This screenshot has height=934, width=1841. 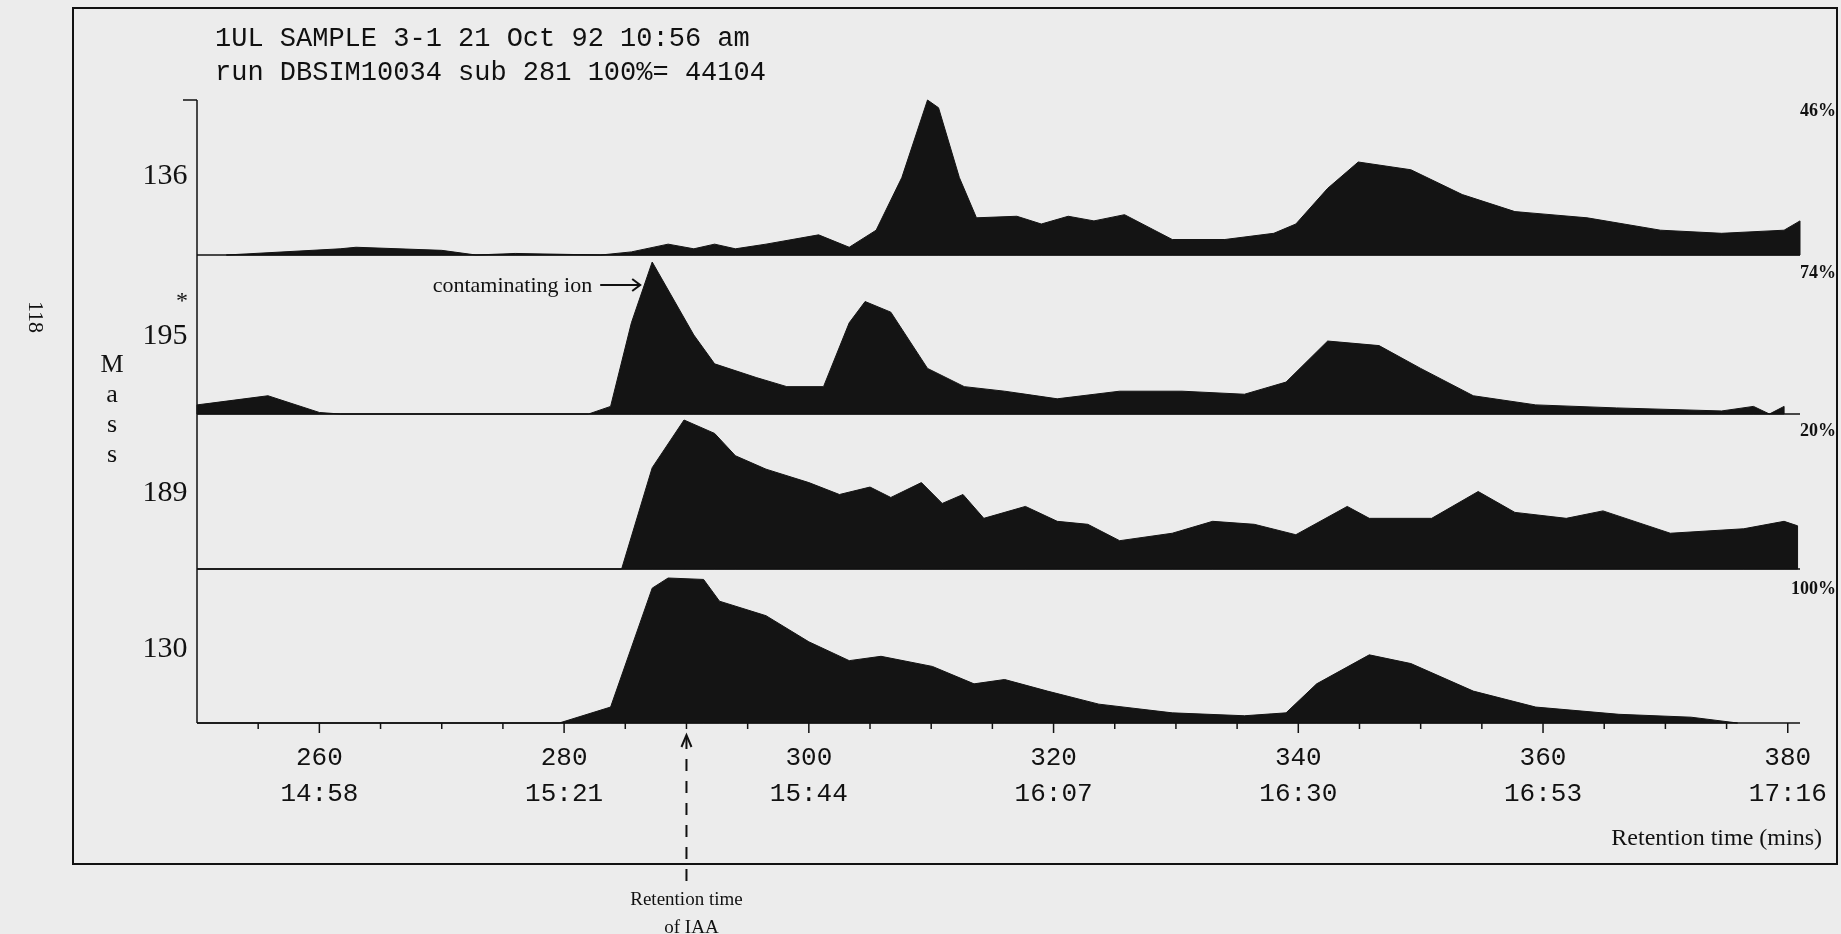 What do you see at coordinates (564, 794) in the screenshot?
I see `x2-tick-label: 15:21` at bounding box center [564, 794].